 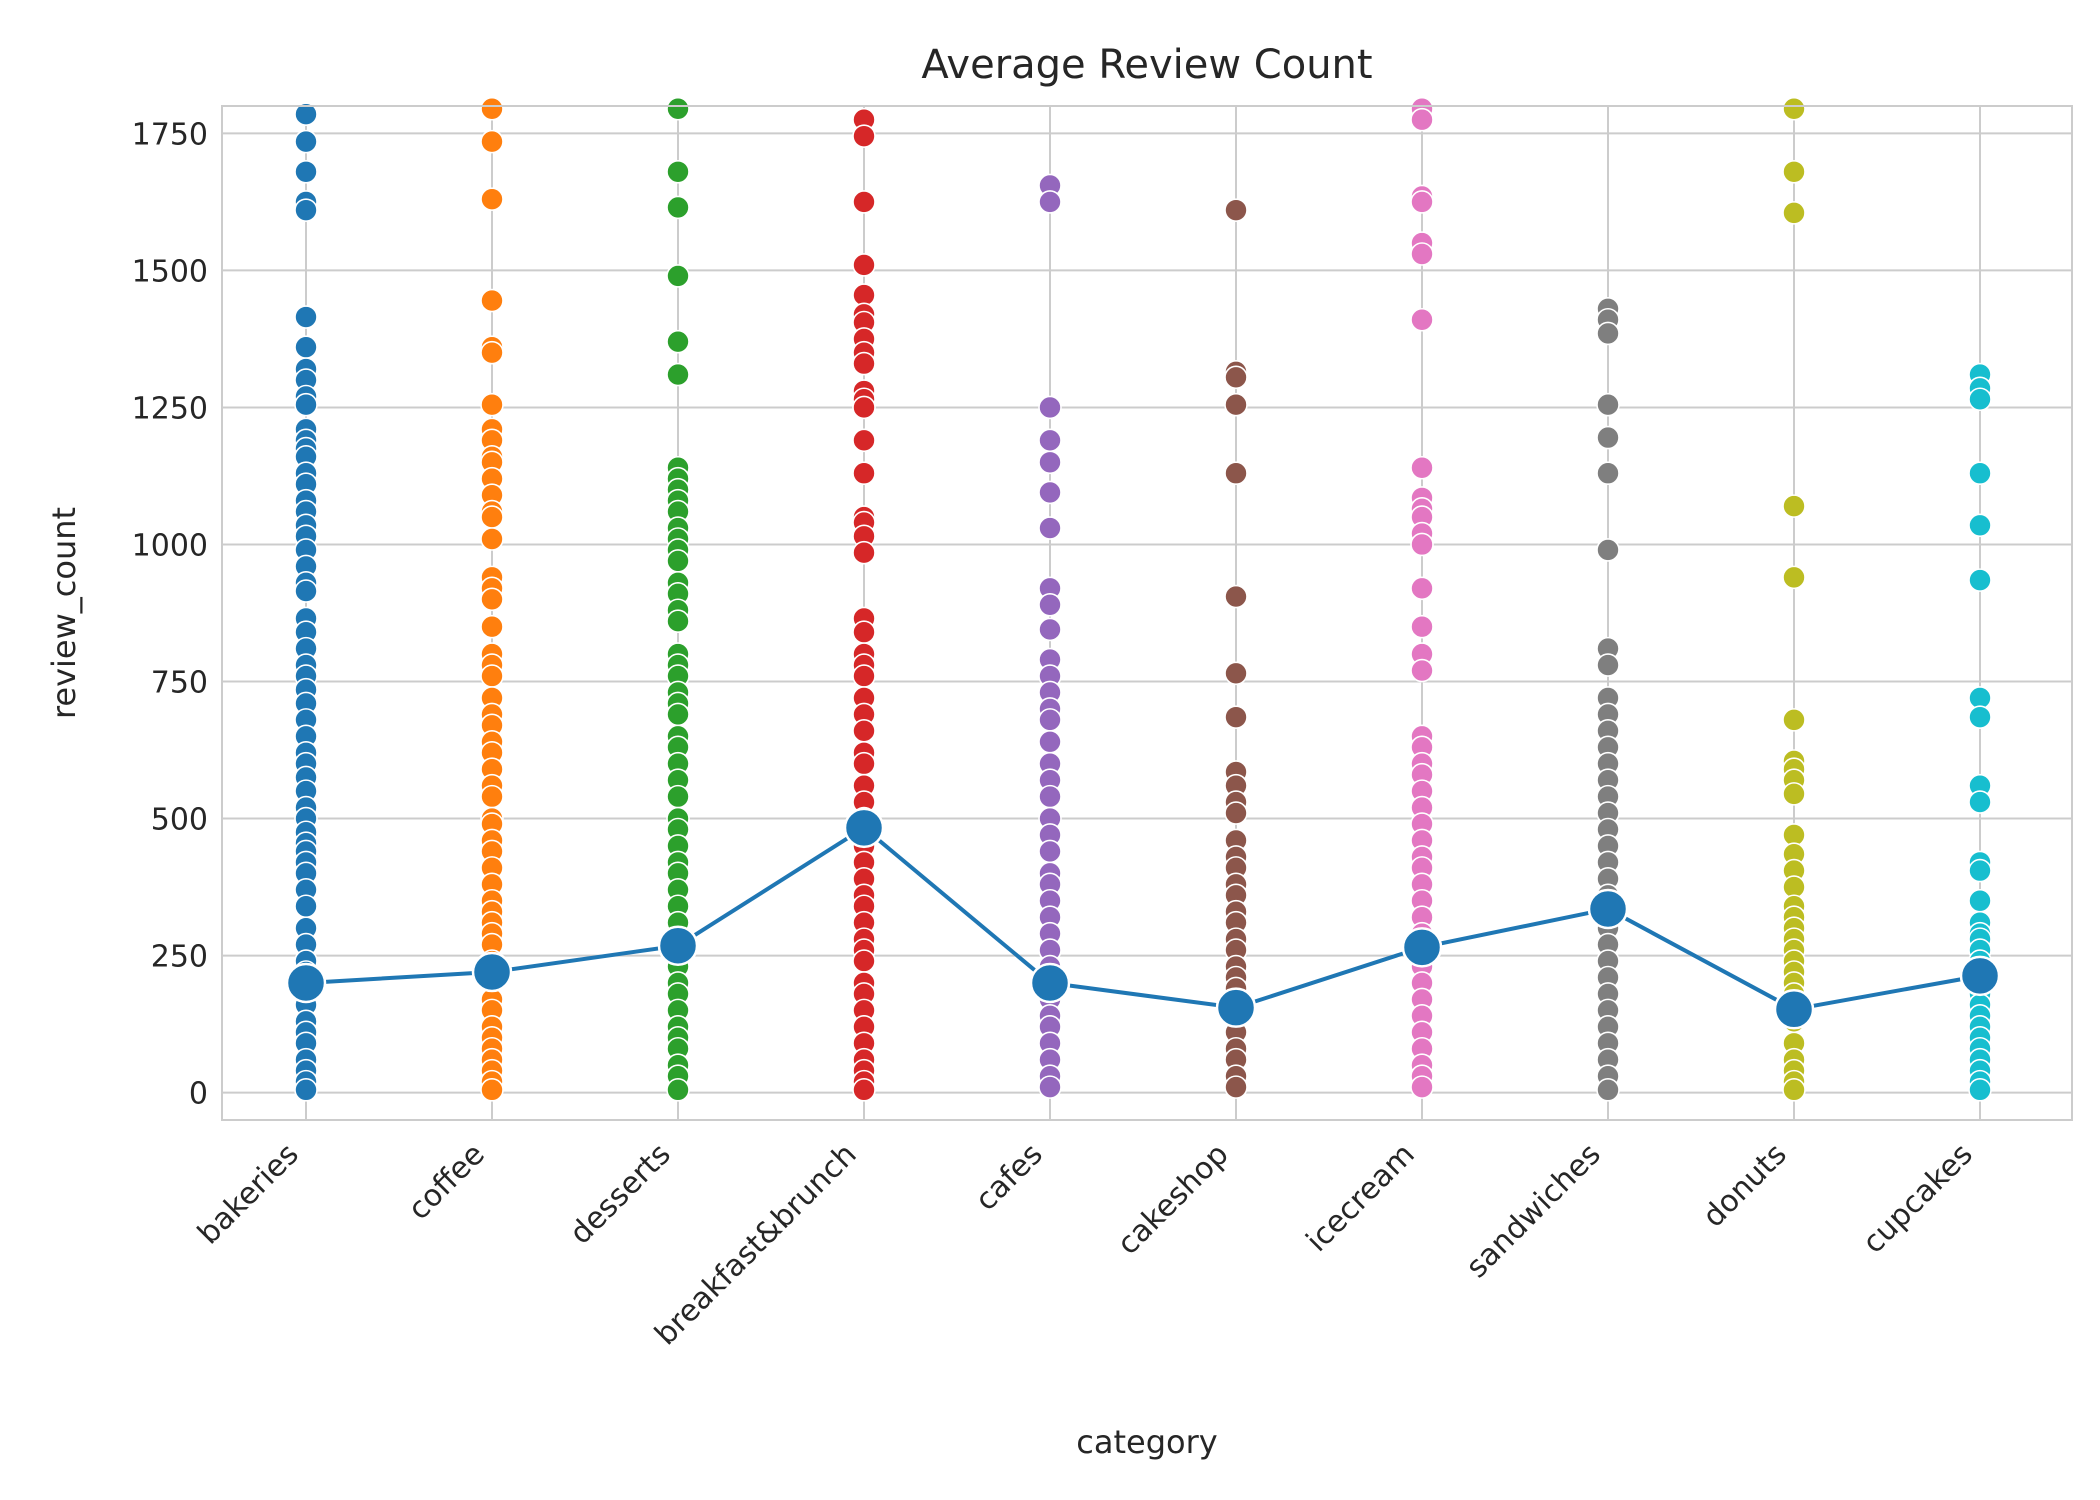 I want to click on y-tick-label: 250, so click(x=179, y=957).